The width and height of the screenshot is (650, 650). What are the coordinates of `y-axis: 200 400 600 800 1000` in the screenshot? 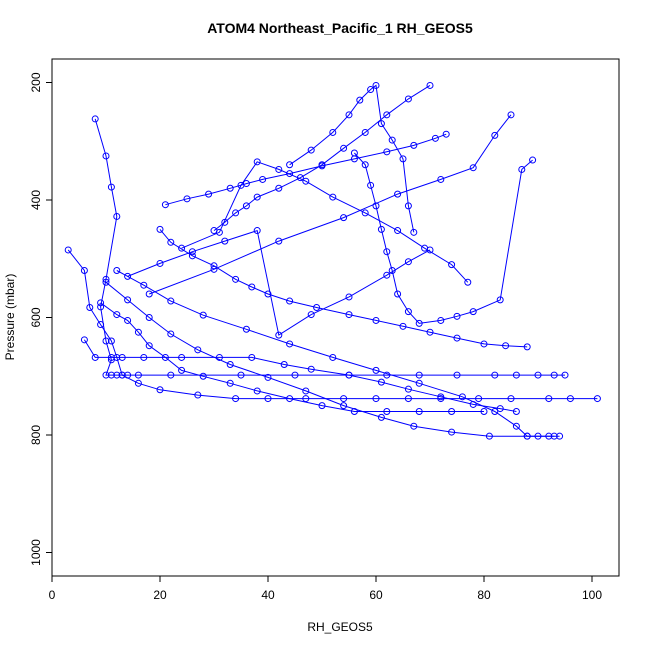 It's located at (40, 319).